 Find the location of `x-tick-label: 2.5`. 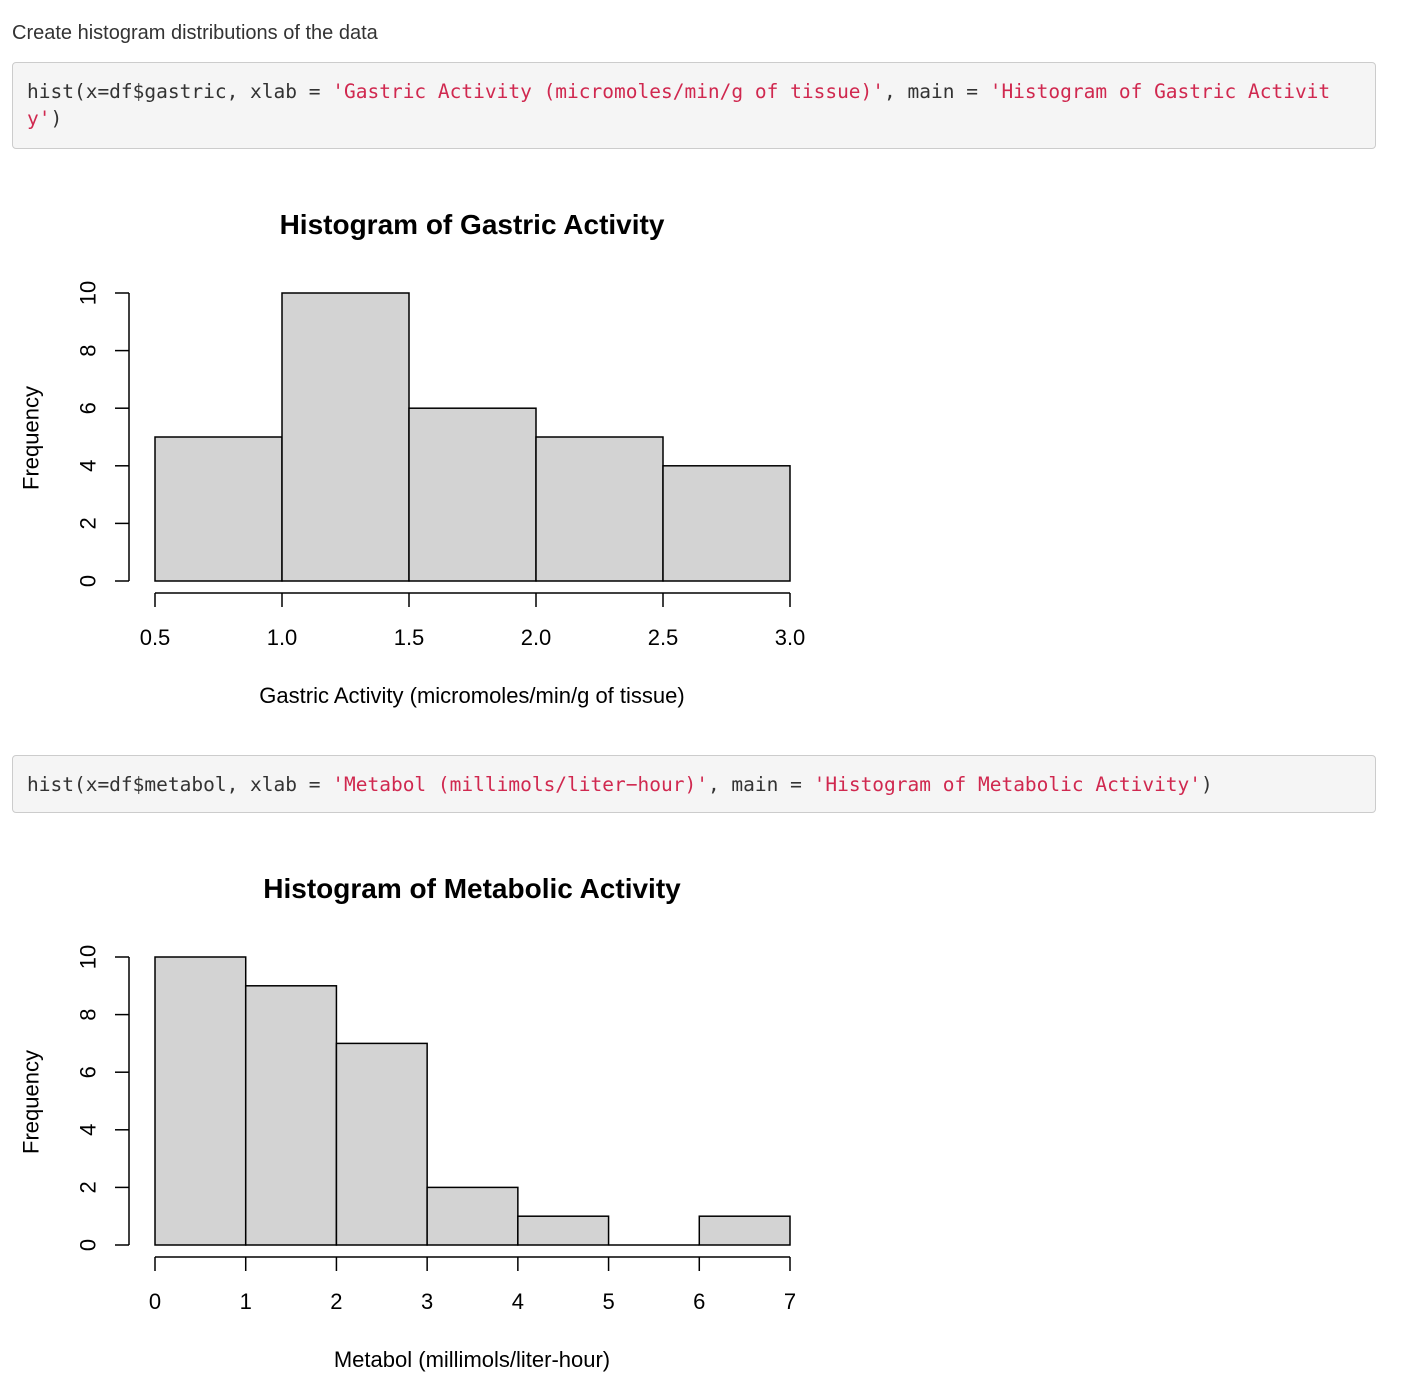

x-tick-label: 2.5 is located at coordinates (663, 637).